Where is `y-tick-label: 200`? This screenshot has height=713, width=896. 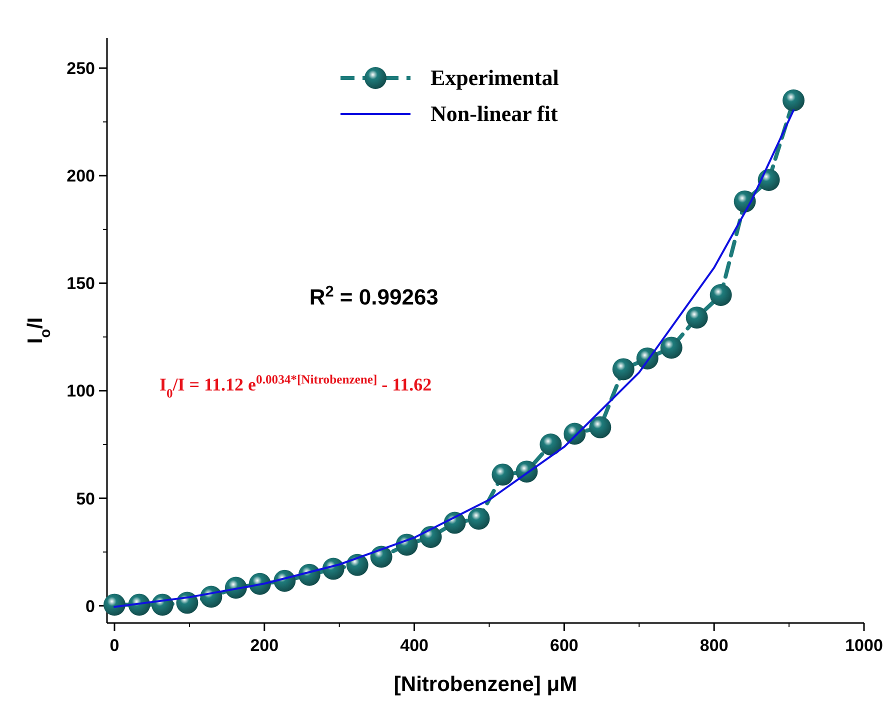
y-tick-label: 200 is located at coordinates (80, 176).